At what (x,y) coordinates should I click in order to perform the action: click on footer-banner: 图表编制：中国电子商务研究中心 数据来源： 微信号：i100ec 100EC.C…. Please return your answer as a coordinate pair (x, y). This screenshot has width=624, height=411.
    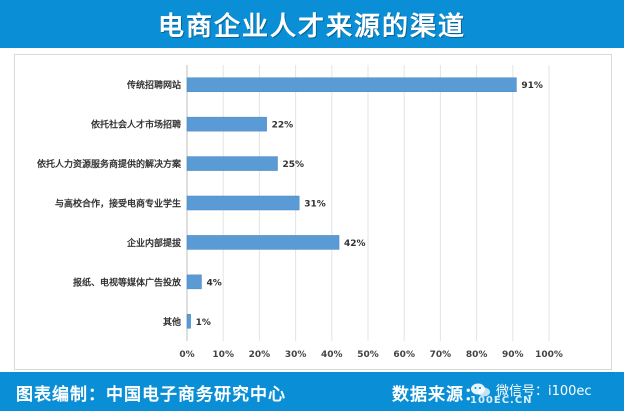
    Looking at the image, I should click on (312, 391).